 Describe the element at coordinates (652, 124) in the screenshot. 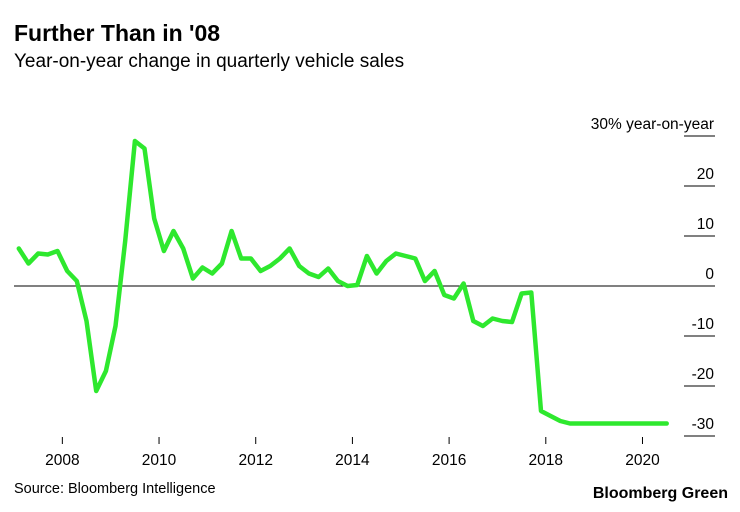

I see `y-tick-label: 30% year-on-year` at that location.